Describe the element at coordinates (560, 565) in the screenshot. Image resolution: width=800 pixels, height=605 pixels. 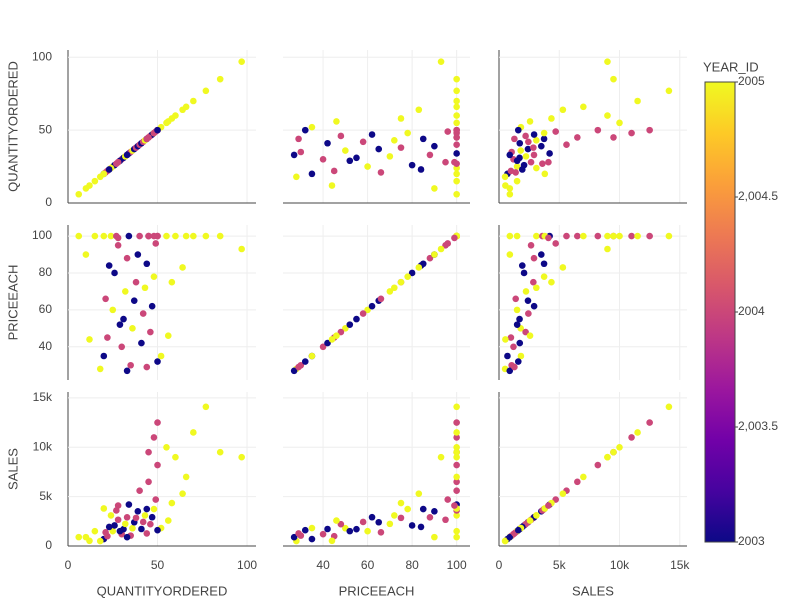
I see `x-tick-label: 5k` at that location.